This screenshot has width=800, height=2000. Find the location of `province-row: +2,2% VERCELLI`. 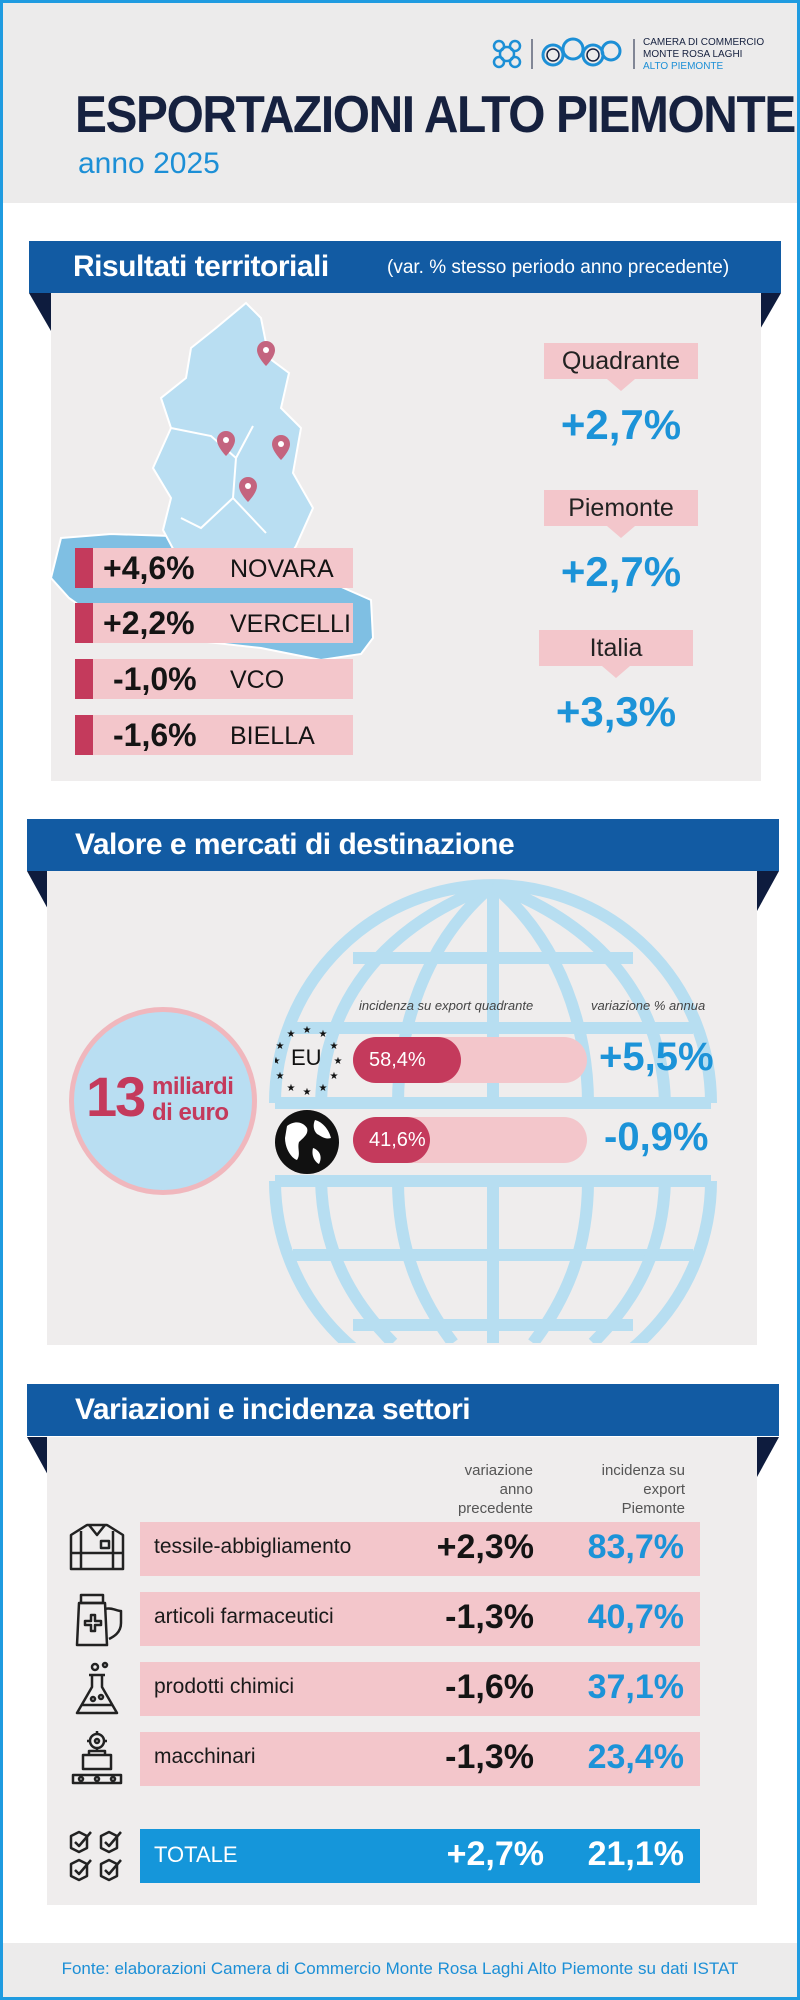

province-row: +2,2% VERCELLI is located at coordinates (214, 623).